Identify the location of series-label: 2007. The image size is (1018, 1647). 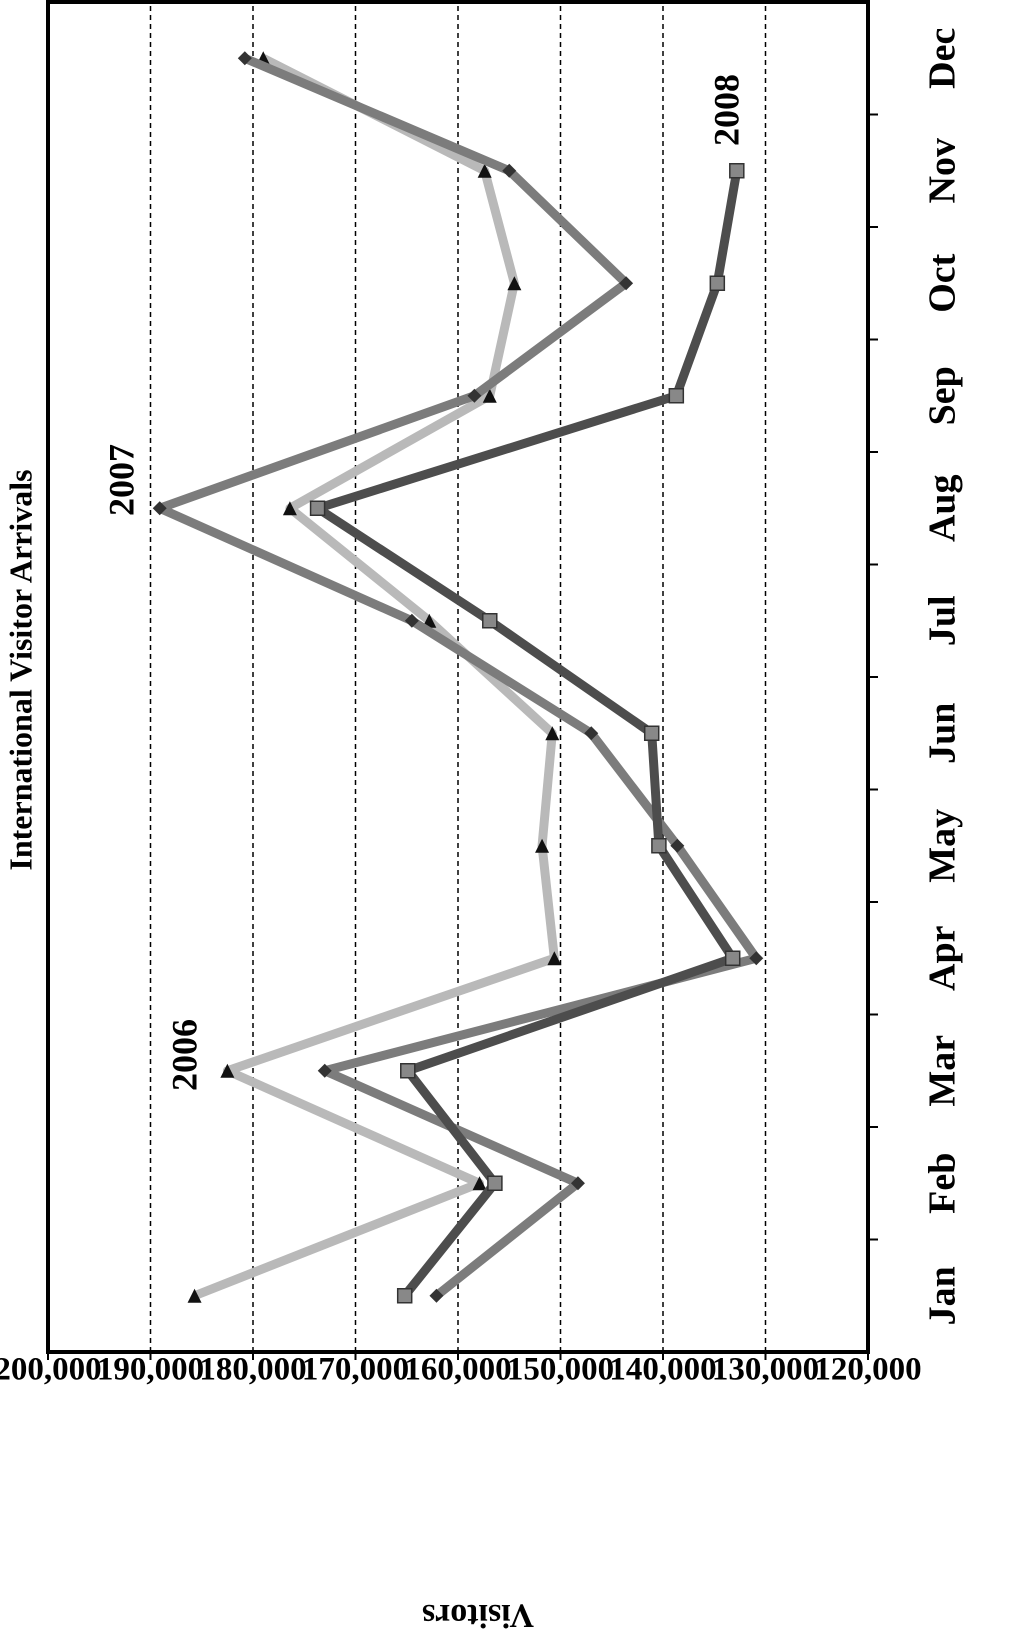
(121, 480).